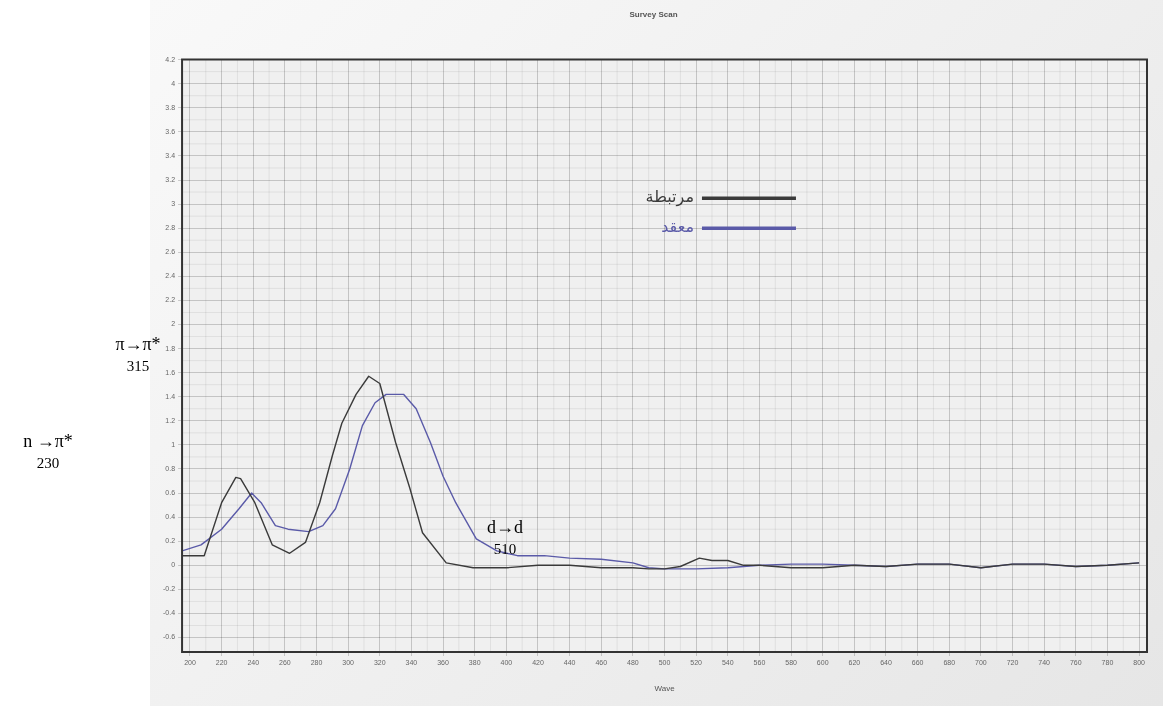 This screenshot has width=1163, height=706. Describe the element at coordinates (653, 14) in the screenshot. I see `chart-title: Survey Scan` at that location.